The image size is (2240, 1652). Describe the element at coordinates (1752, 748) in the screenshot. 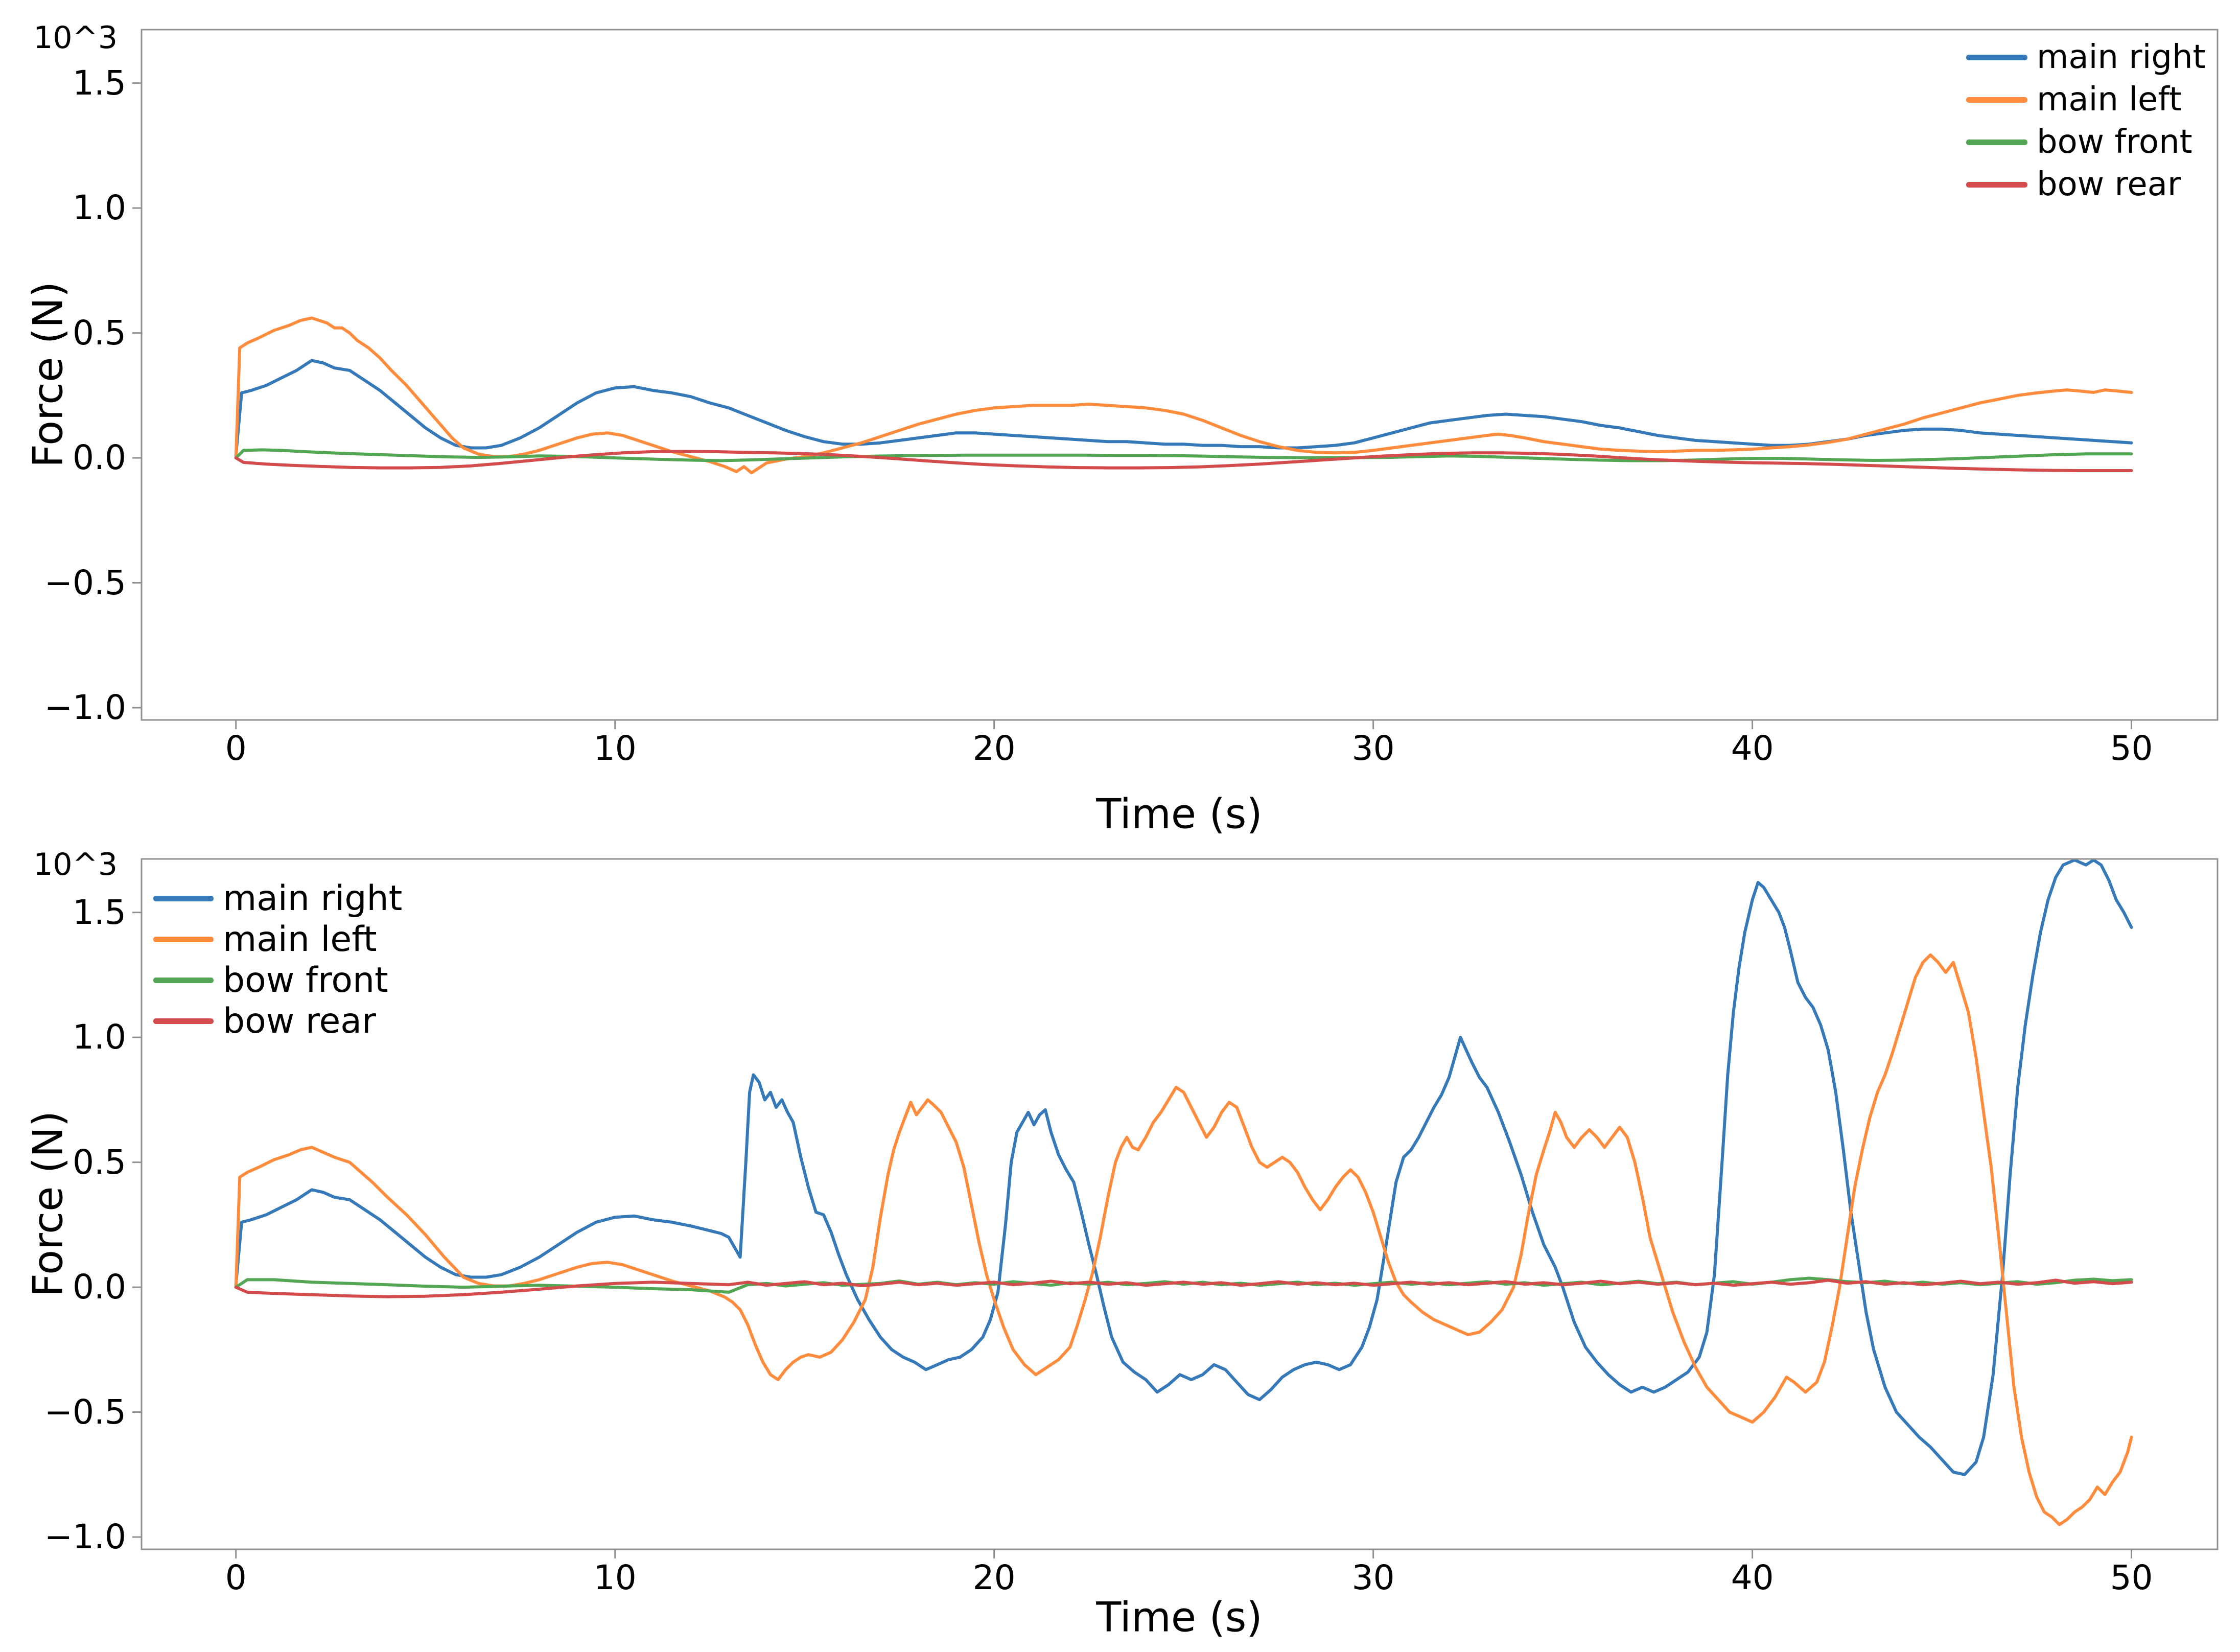

I see `x-tick-label-top-panel: 40` at that location.